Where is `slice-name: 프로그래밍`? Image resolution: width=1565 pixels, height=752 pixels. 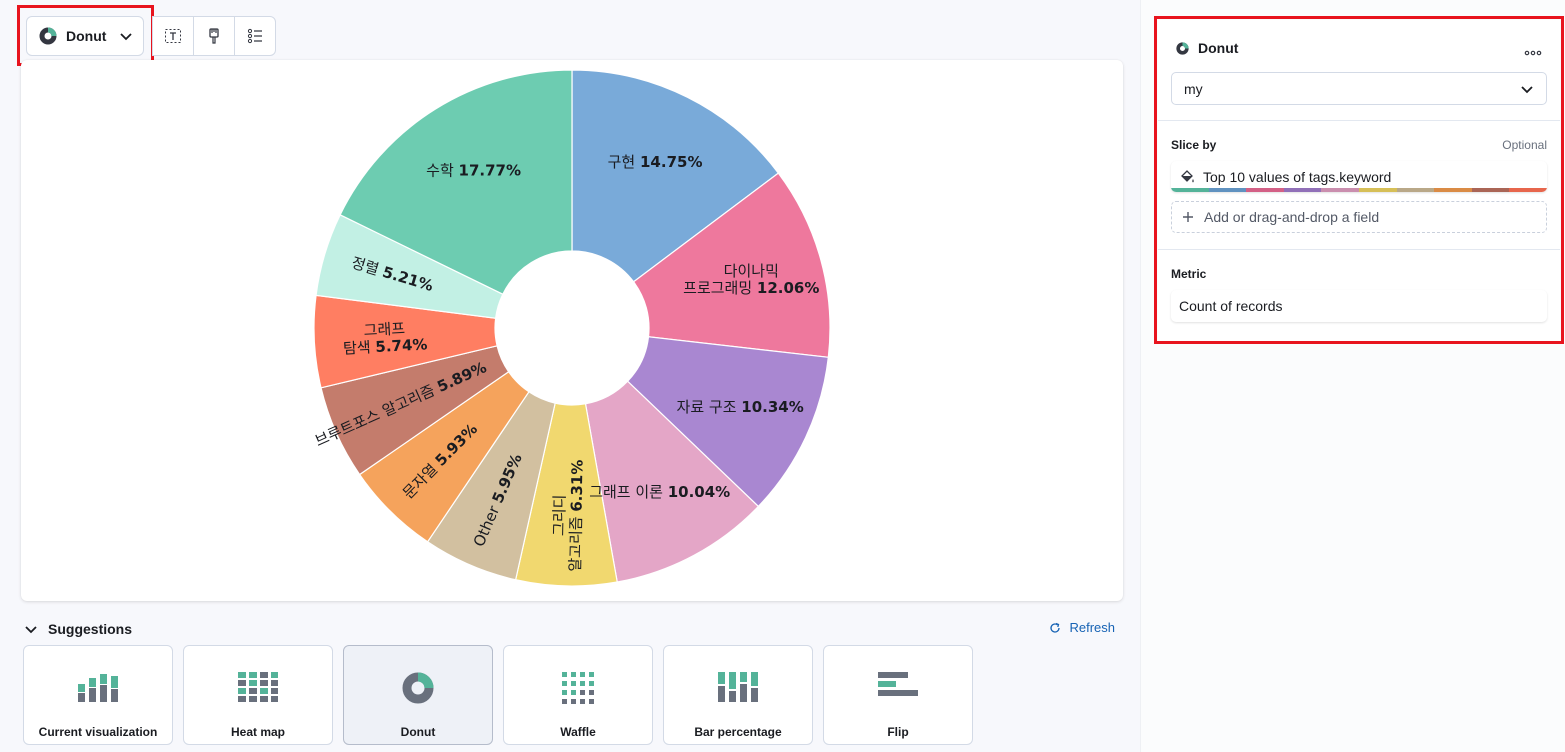
slice-name: 프로그래밍 is located at coordinates (720, 288).